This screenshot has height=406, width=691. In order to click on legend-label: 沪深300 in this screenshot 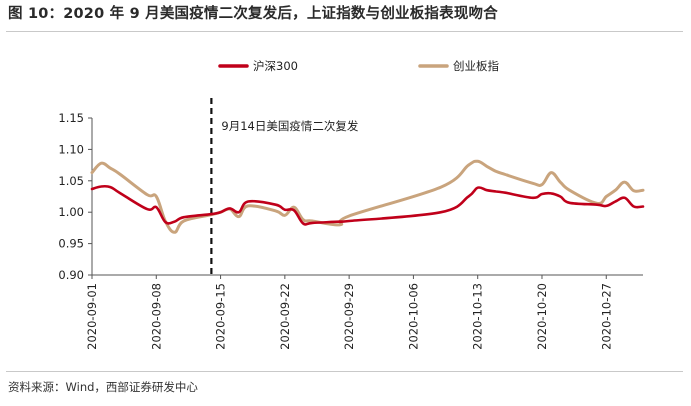, I will do `click(275, 66)`.